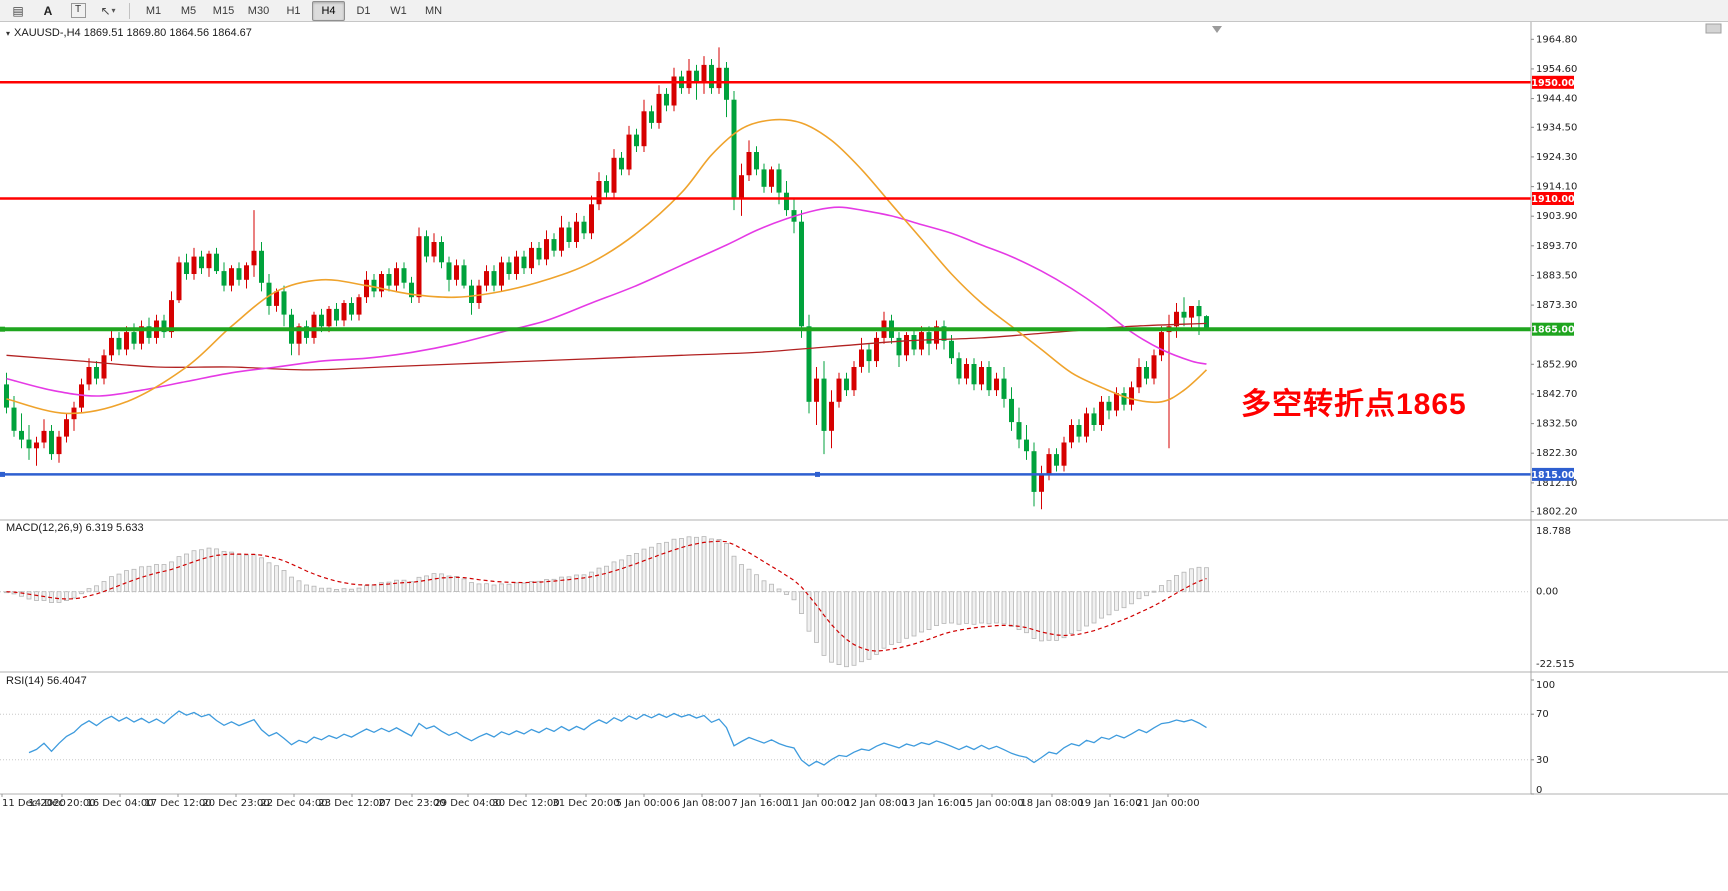 The width and height of the screenshot is (1728, 891). I want to click on svg-text: 1903.90, so click(1556, 216).